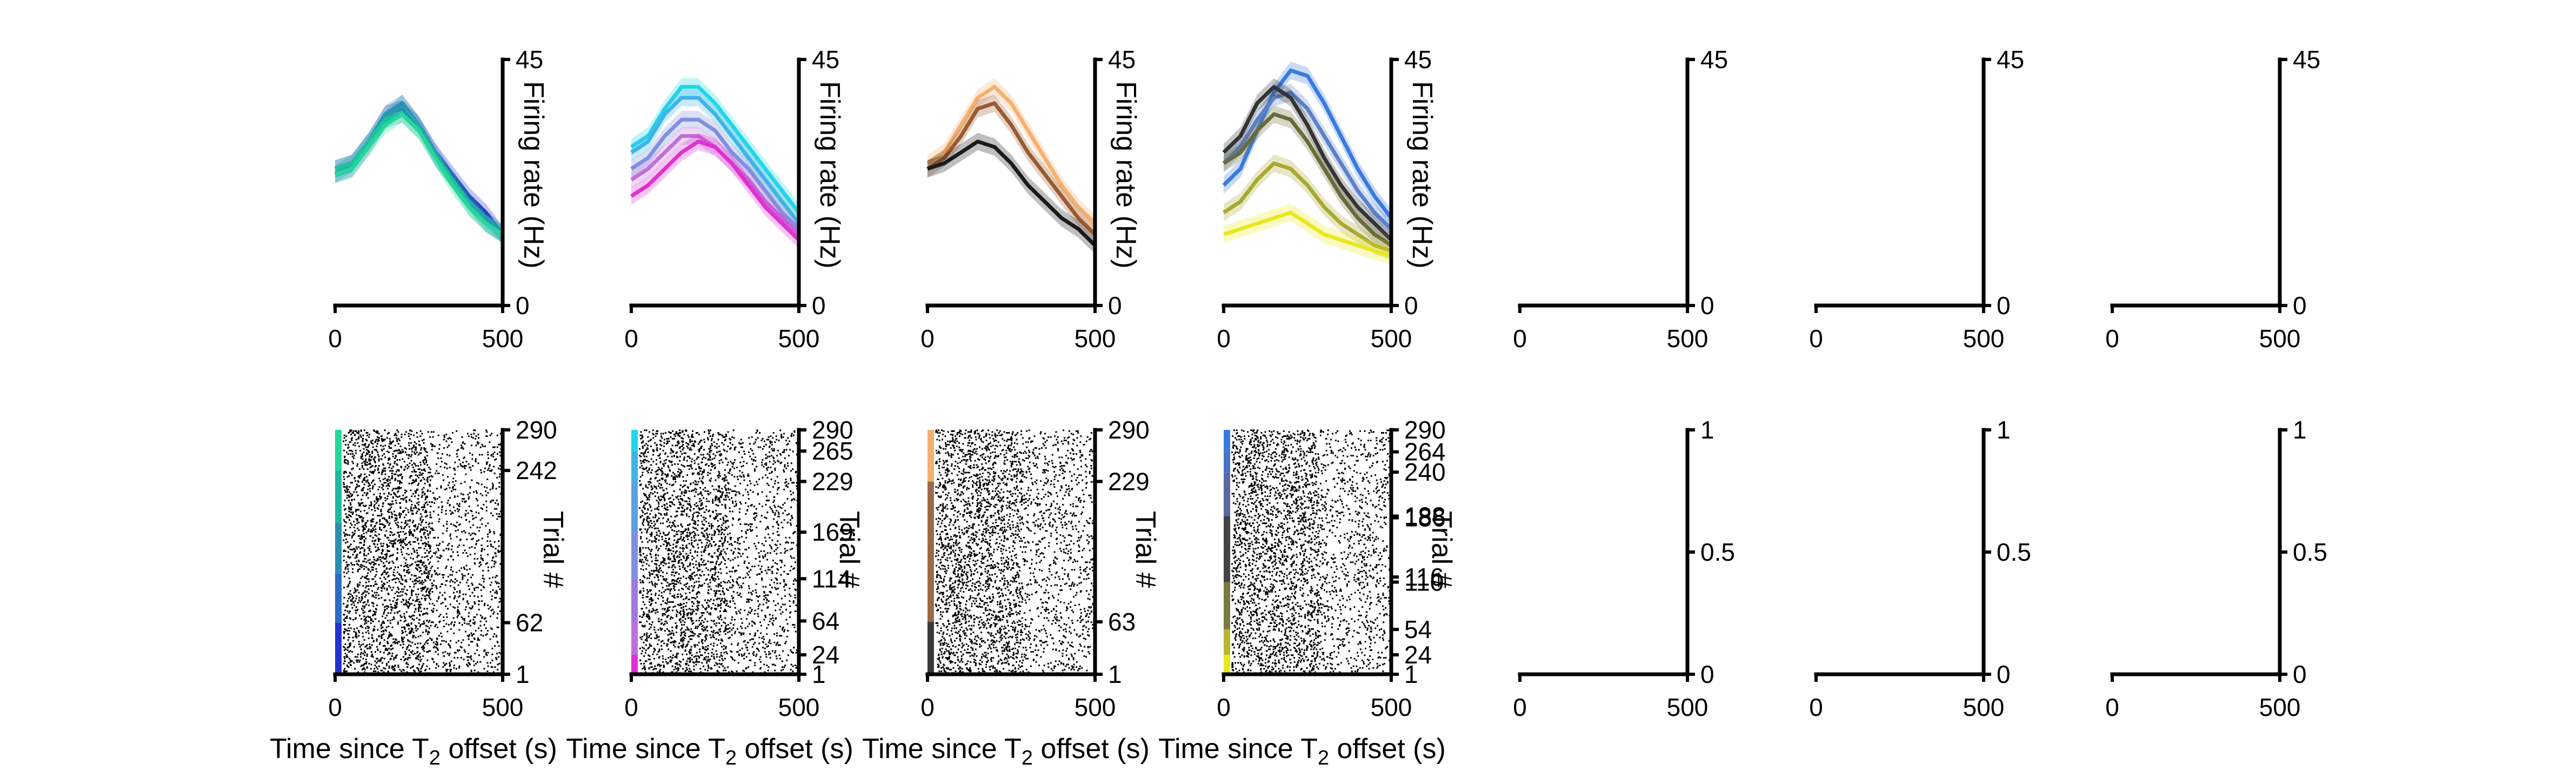 This screenshot has width=2576, height=777. What do you see at coordinates (1714, 60) in the screenshot?
I see `y-tick-label: 45` at bounding box center [1714, 60].